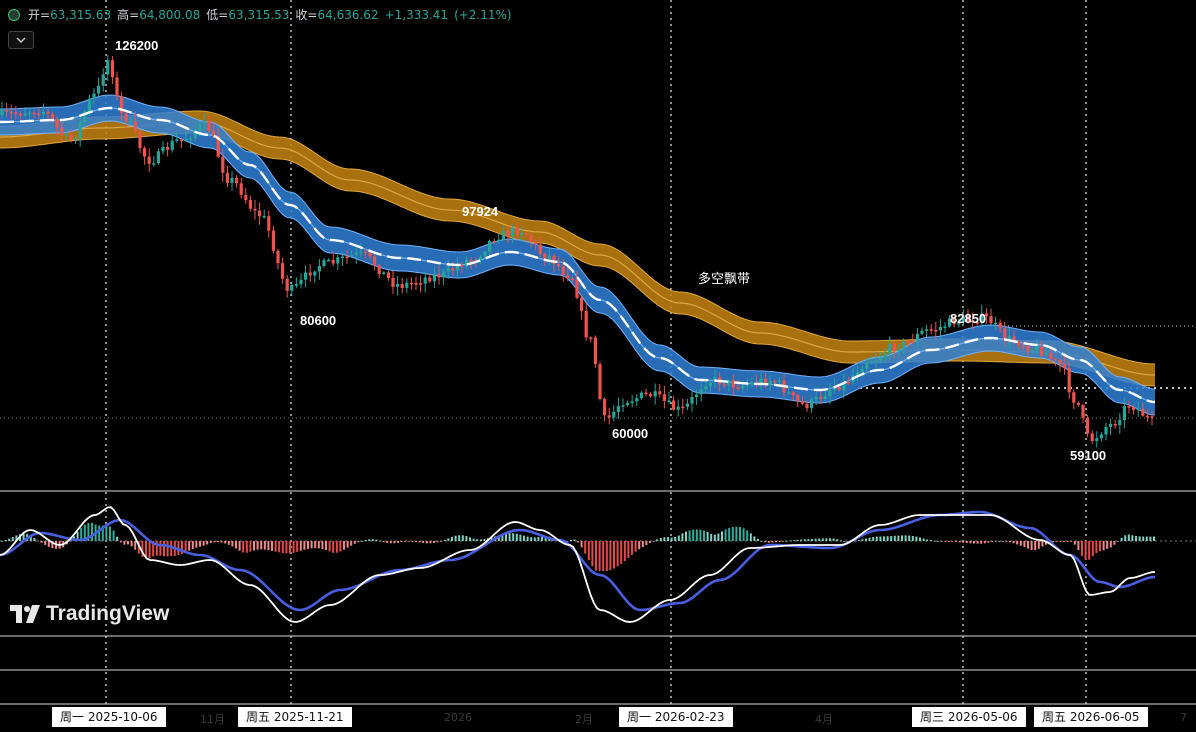 Image resolution: width=1196 pixels, height=732 pixels. I want to click on close-value: 64,636.62, so click(348, 14).